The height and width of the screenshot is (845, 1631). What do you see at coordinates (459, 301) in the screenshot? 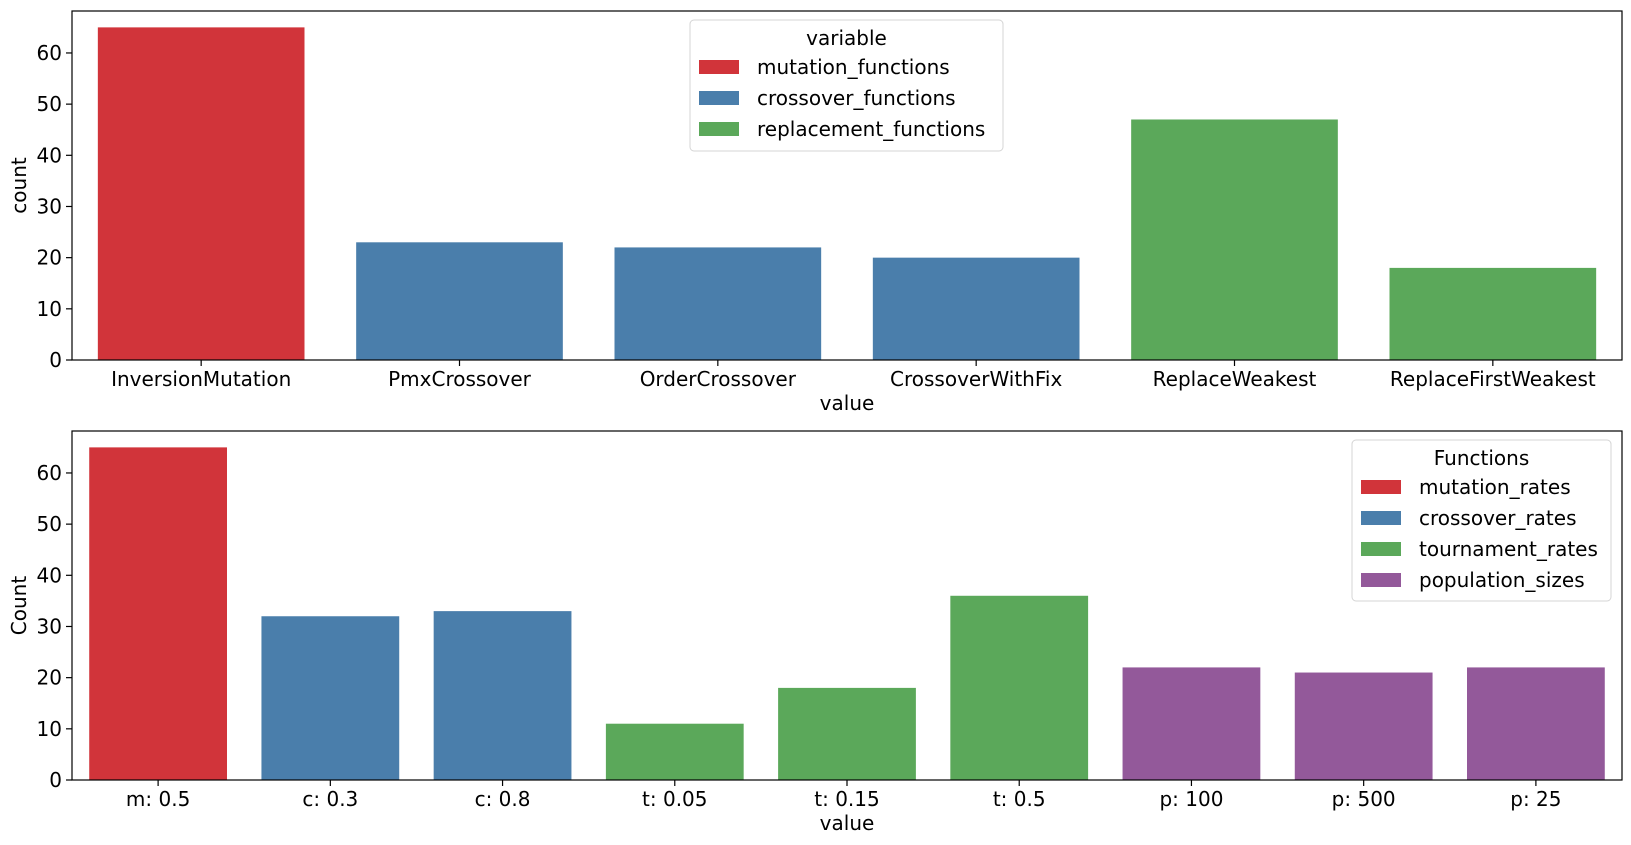
I see `bar-pmxcrossover` at bounding box center [459, 301].